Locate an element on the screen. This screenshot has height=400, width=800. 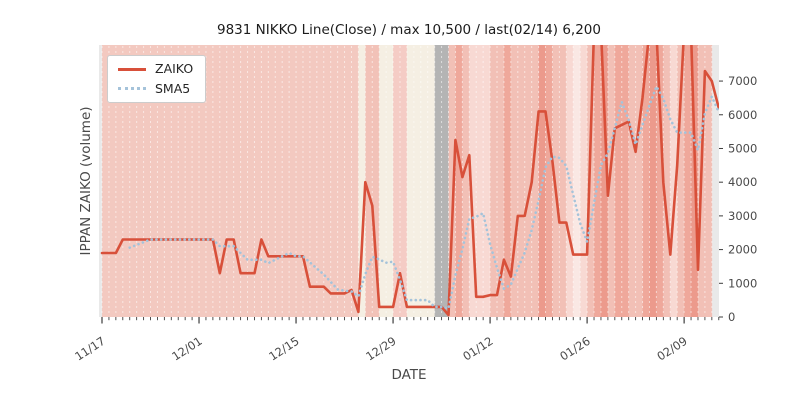
y-tick-label: 3000 is located at coordinates (742, 216).